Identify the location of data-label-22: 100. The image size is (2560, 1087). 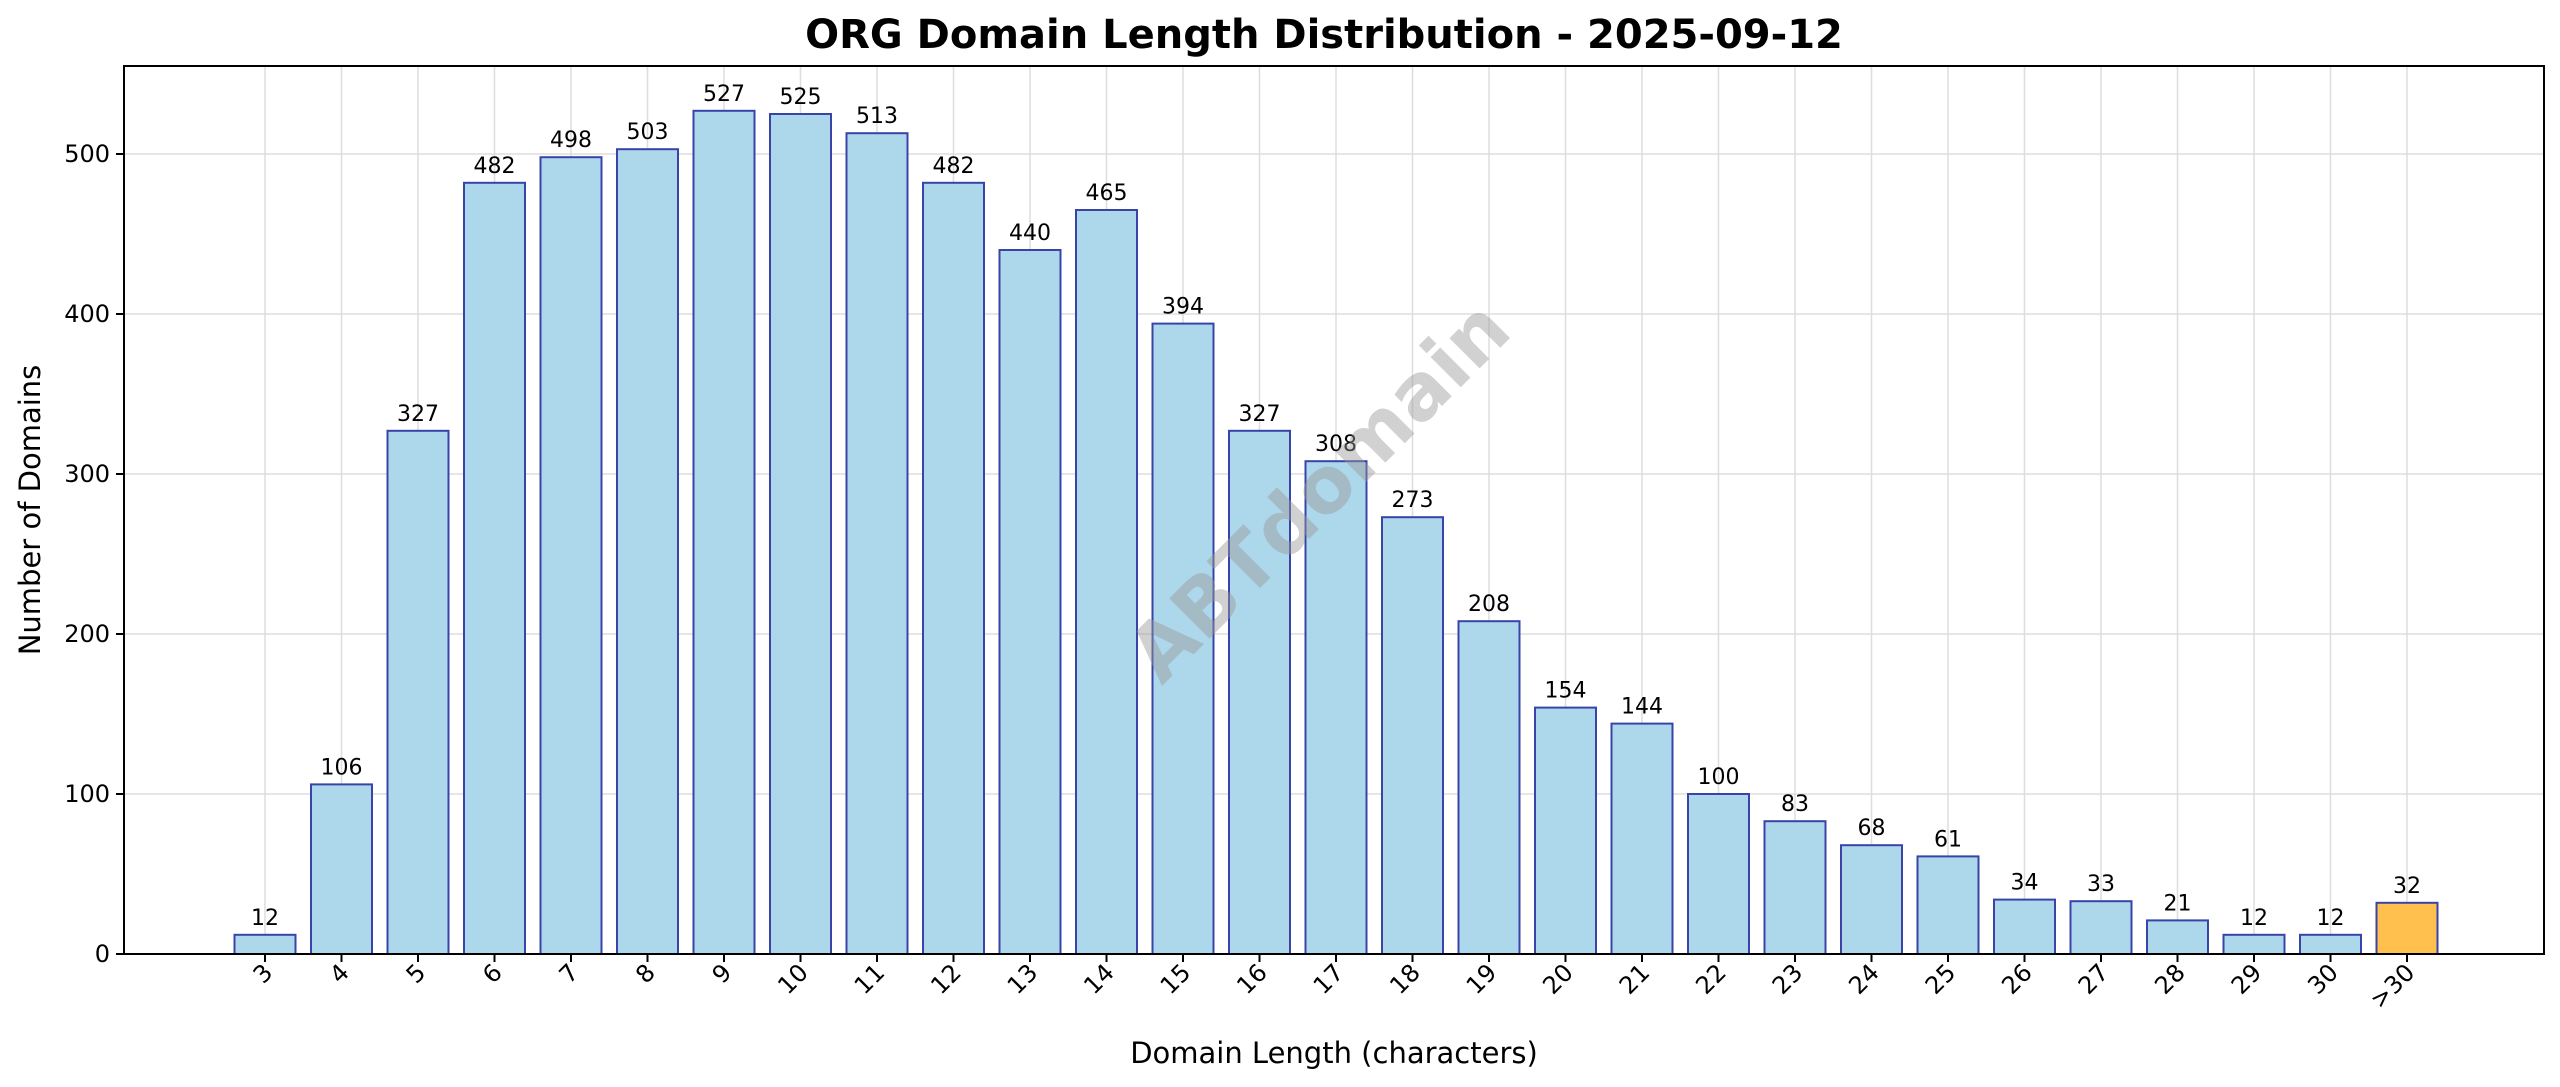
(1719, 777).